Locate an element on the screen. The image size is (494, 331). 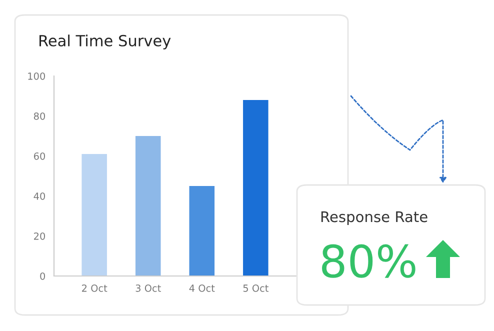
text: Response Rate is located at coordinates (374, 218).